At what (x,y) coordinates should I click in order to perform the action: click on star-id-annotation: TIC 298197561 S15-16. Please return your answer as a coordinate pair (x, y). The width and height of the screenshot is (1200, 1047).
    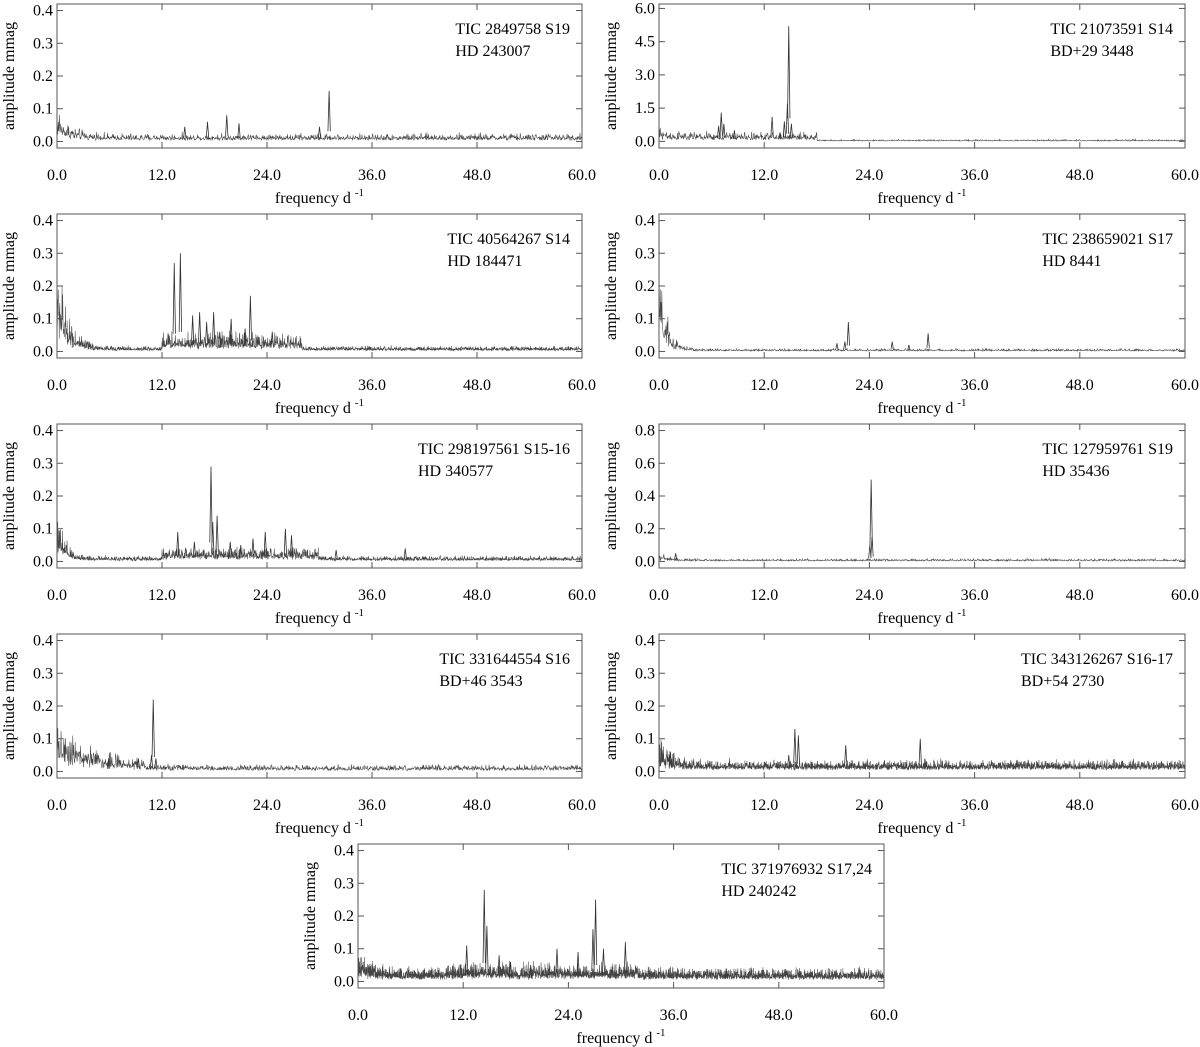
    Looking at the image, I should click on (494, 449).